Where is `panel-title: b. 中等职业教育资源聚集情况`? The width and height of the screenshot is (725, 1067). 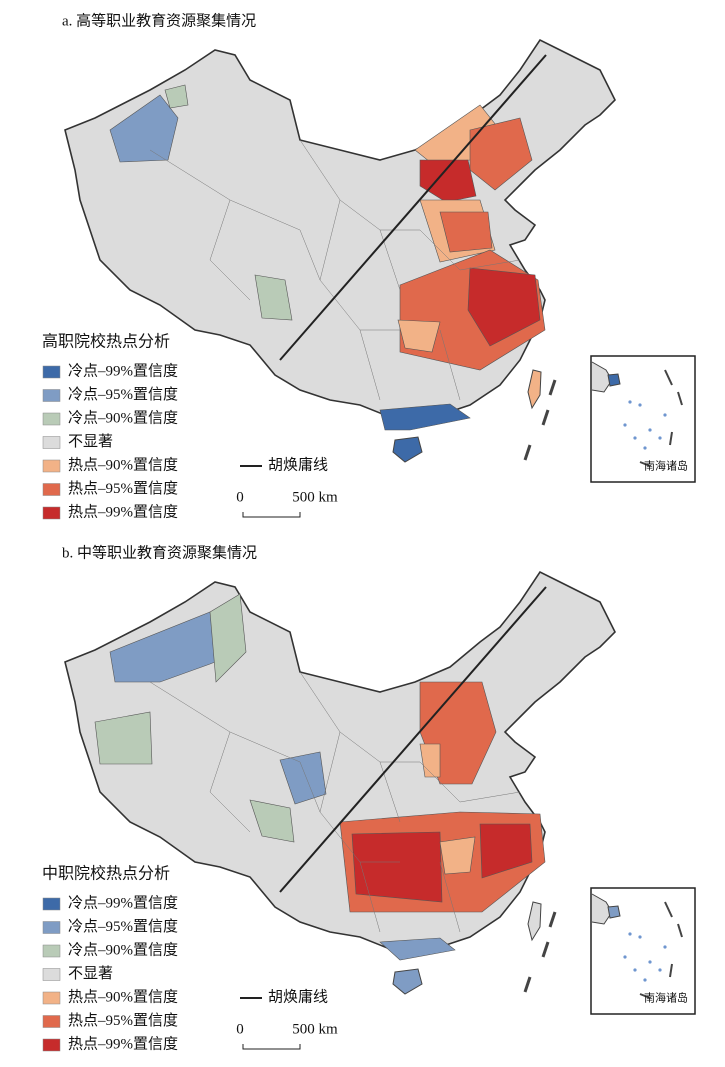
panel-title: b. 中等职业教育资源聚集情况 is located at coordinates (159, 552).